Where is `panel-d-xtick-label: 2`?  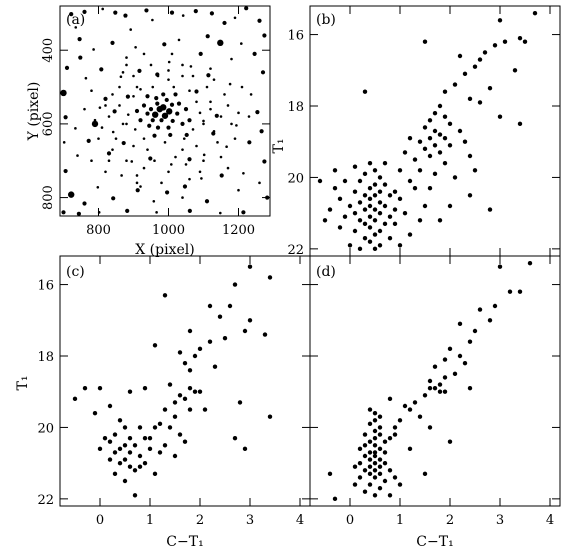
panel-d-xtick-label: 2 is located at coordinates (450, 520).